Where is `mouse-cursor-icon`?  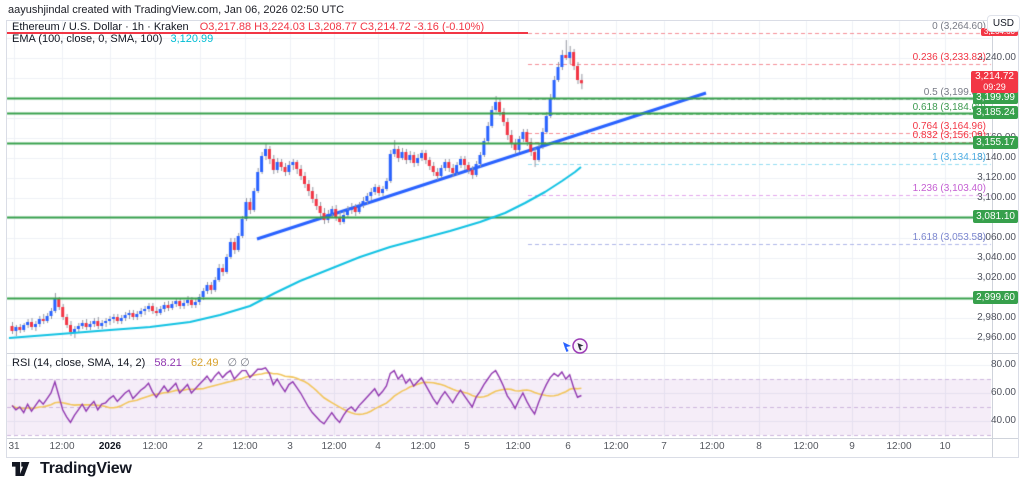 mouse-cursor-icon is located at coordinates (576, 349).